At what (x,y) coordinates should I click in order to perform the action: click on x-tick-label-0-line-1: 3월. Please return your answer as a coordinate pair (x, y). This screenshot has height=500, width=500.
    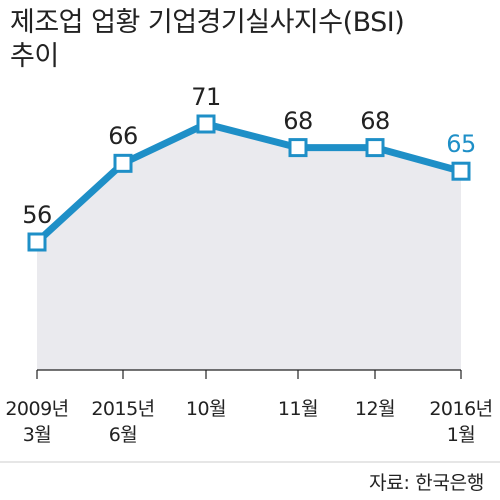
    Looking at the image, I should click on (37, 435).